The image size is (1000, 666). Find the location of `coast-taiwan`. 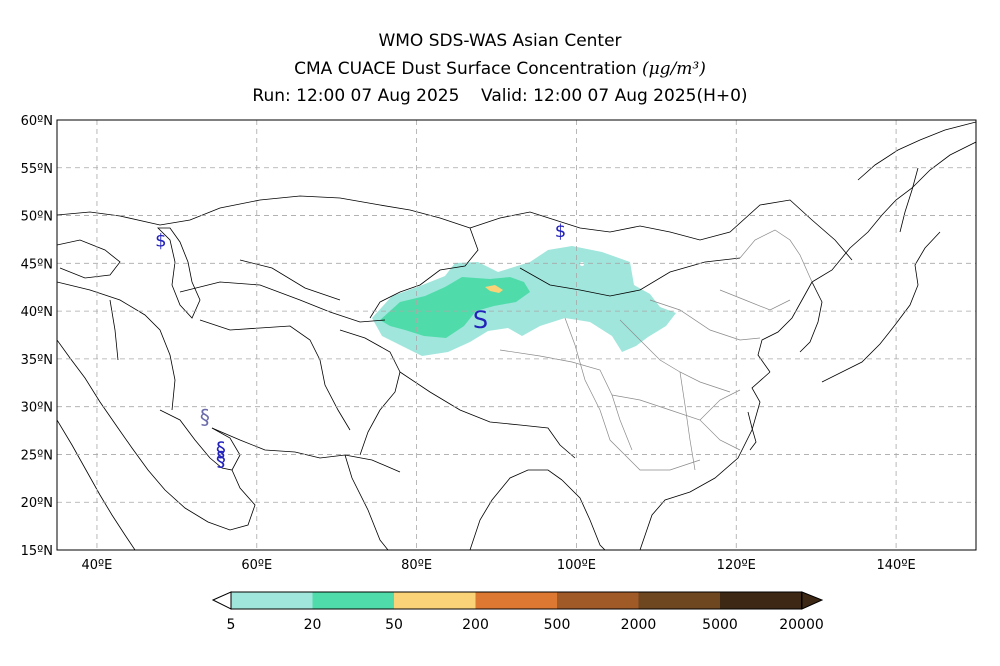

coast-taiwan is located at coordinates (752, 431).